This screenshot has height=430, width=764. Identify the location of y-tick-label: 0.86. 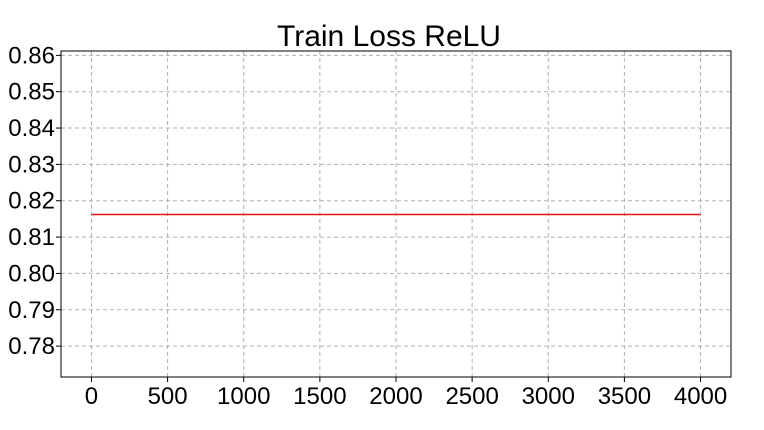
(31, 55).